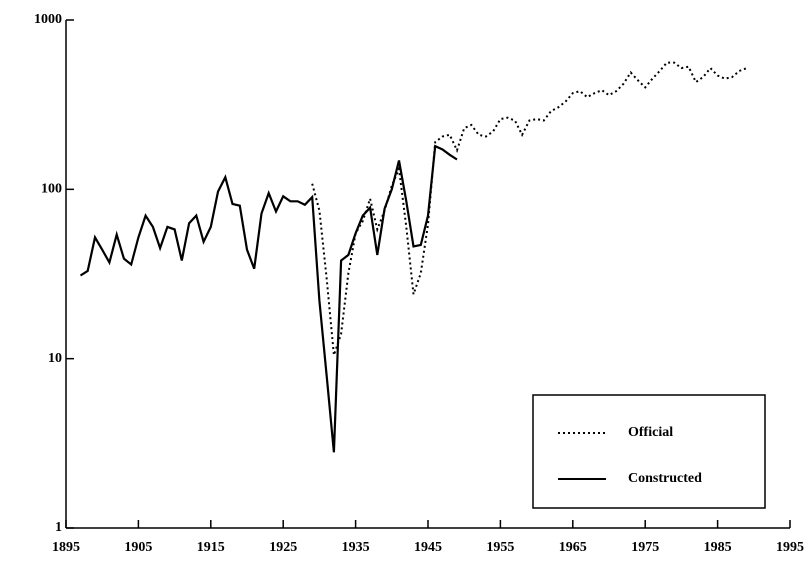  What do you see at coordinates (665, 478) in the screenshot?
I see `legend-label: Constructed` at bounding box center [665, 478].